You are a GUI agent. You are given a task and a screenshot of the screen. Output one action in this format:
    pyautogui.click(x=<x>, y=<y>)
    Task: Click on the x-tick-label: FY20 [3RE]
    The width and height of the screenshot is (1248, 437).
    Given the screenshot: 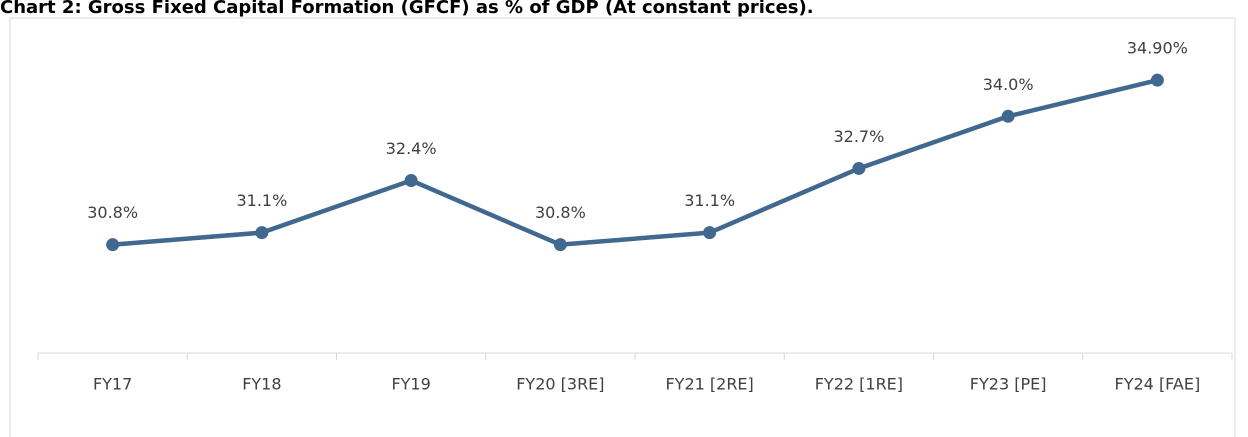 What is the action you would take?
    pyautogui.click(x=560, y=384)
    